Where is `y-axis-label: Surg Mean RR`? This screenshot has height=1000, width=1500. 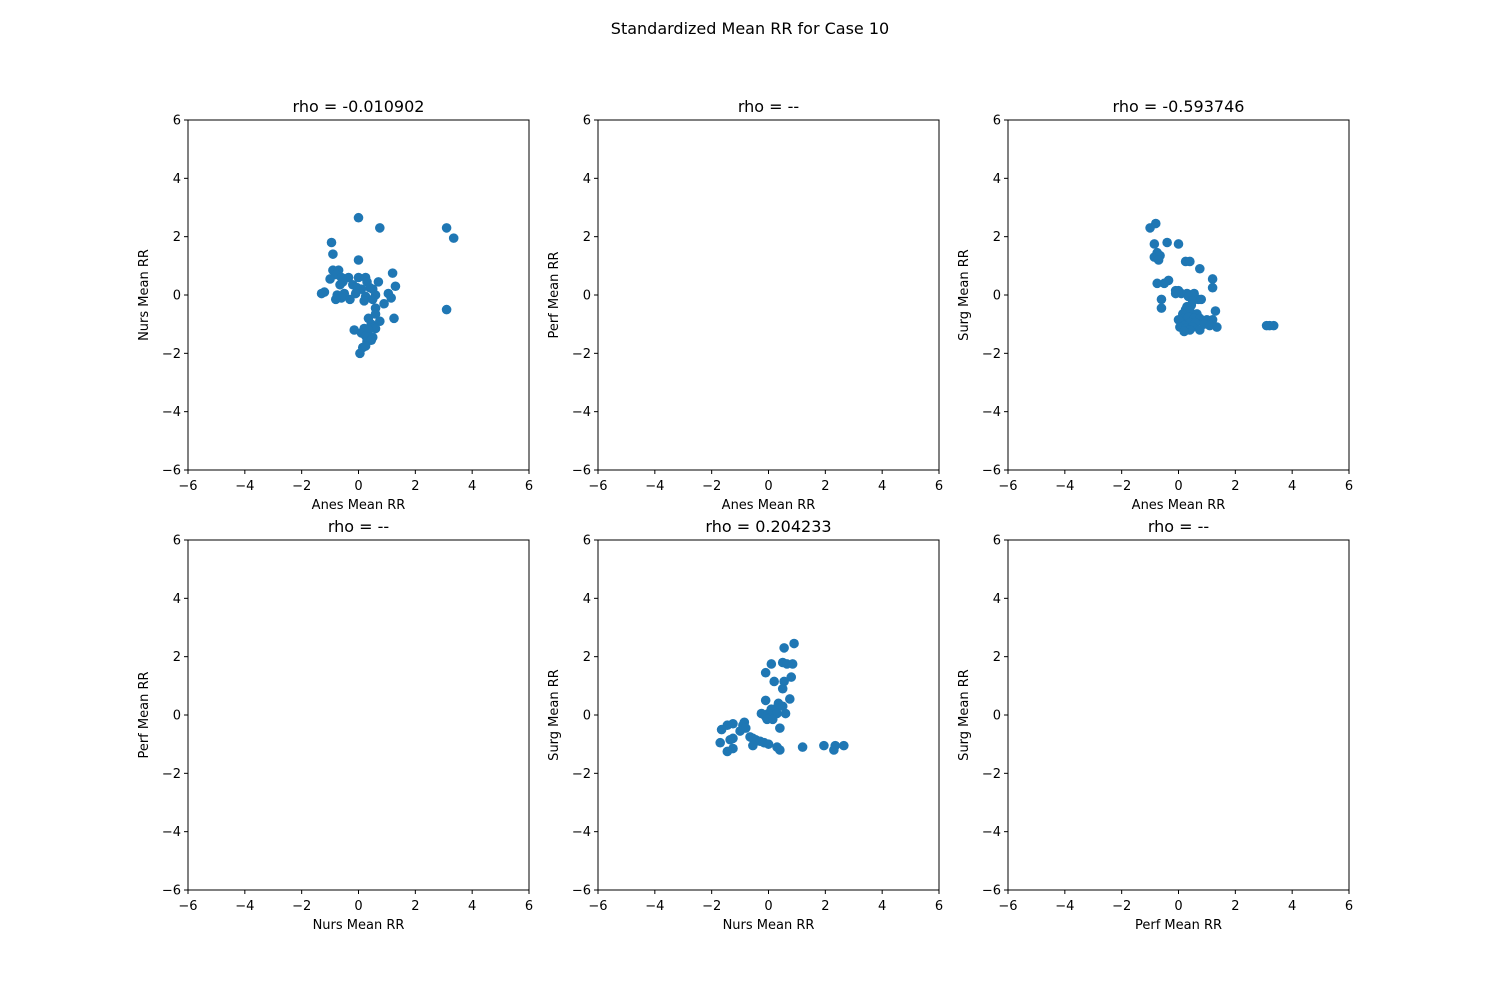 y-axis-label: Surg Mean RR is located at coordinates (964, 715).